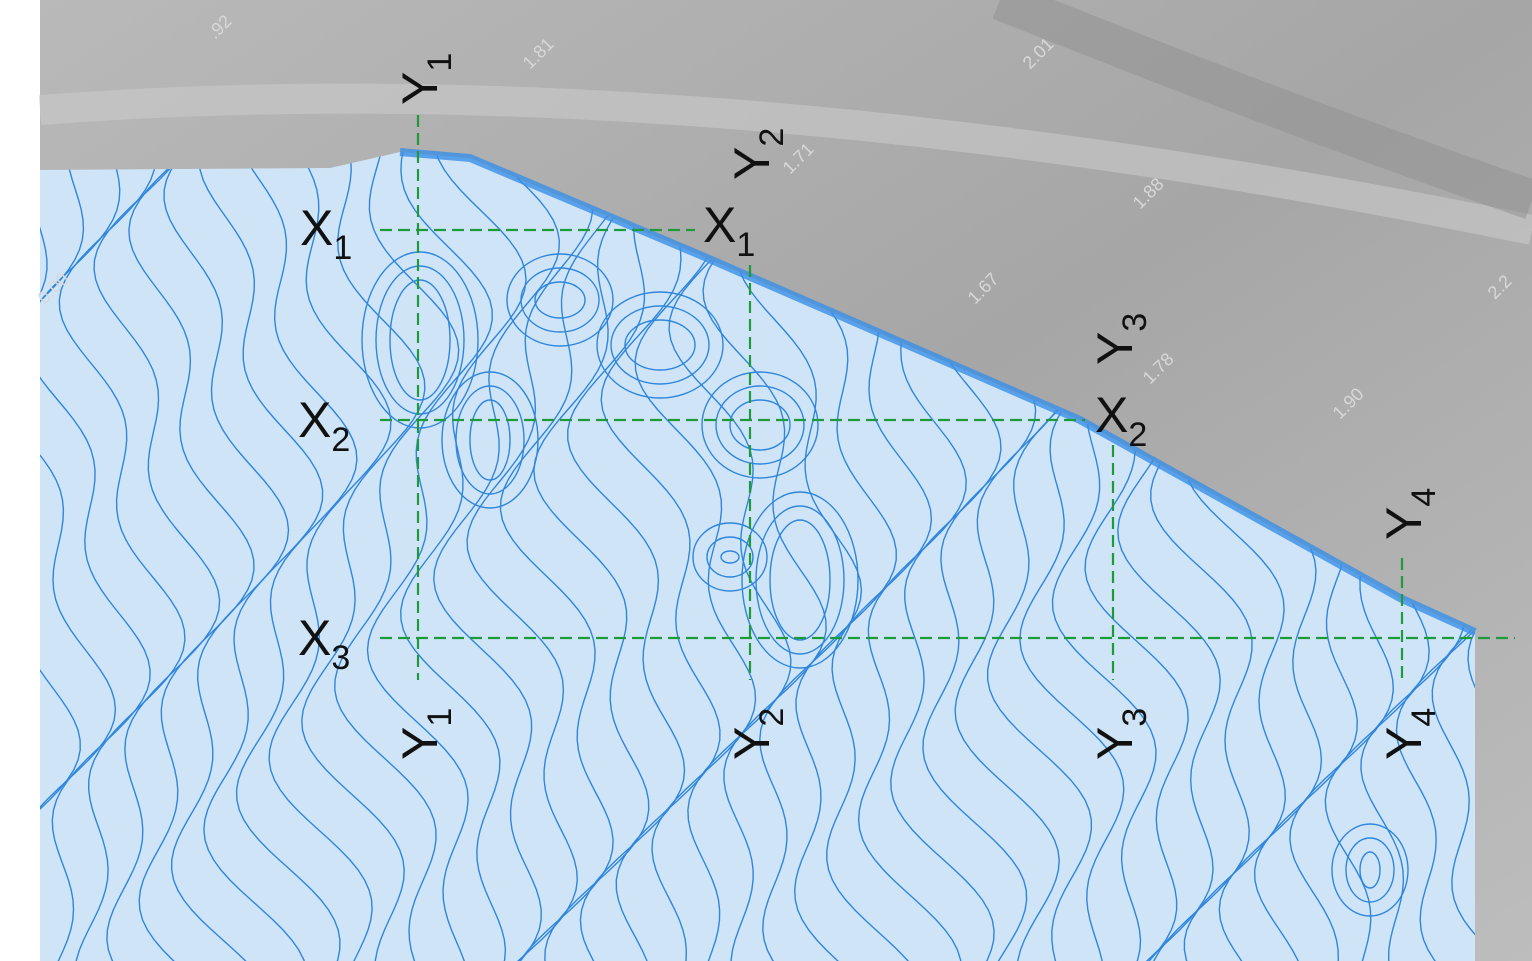  I want to click on section-label: X3, so click(324, 643).